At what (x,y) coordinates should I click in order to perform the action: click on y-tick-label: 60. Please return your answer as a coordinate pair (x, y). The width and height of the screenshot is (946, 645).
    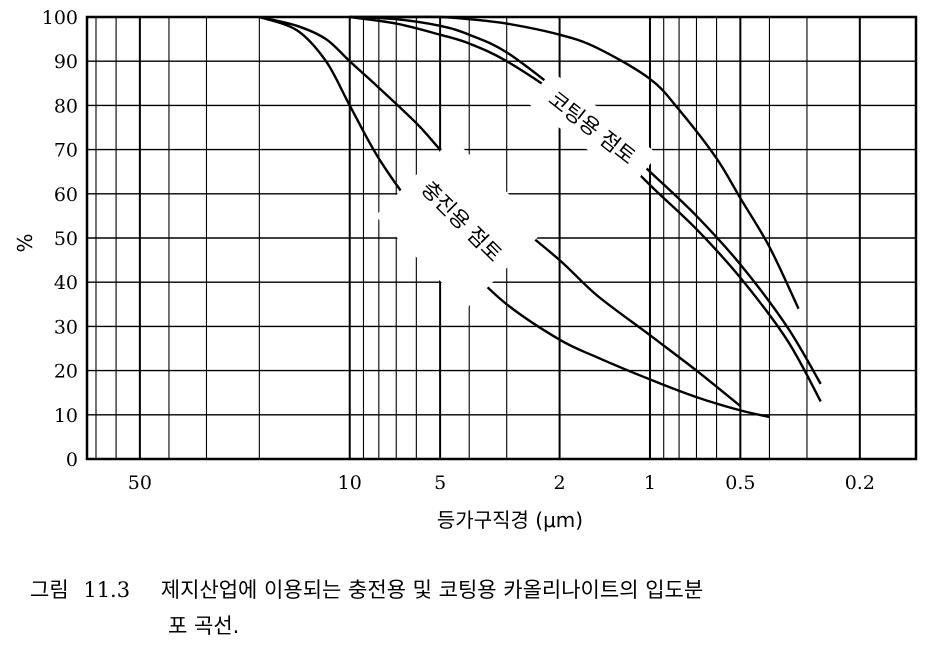
    Looking at the image, I should click on (66, 195).